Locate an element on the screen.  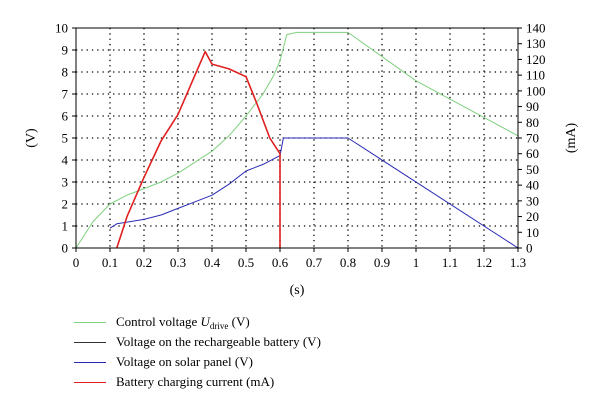
x-tick-label: 0.2 is located at coordinates (144, 262).